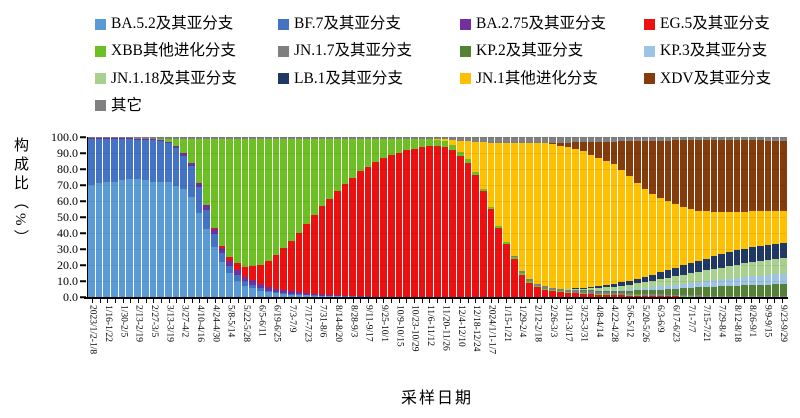 This screenshot has width=800, height=418. Describe the element at coordinates (67, 217) in the screenshot. I see `y-tick-label: 50.0` at that location.